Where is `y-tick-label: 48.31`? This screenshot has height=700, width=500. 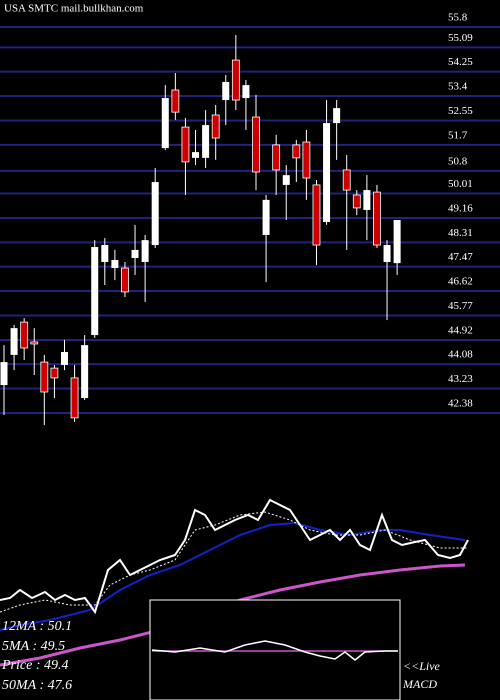
y-tick-label: 48.31 is located at coordinates (460, 233).